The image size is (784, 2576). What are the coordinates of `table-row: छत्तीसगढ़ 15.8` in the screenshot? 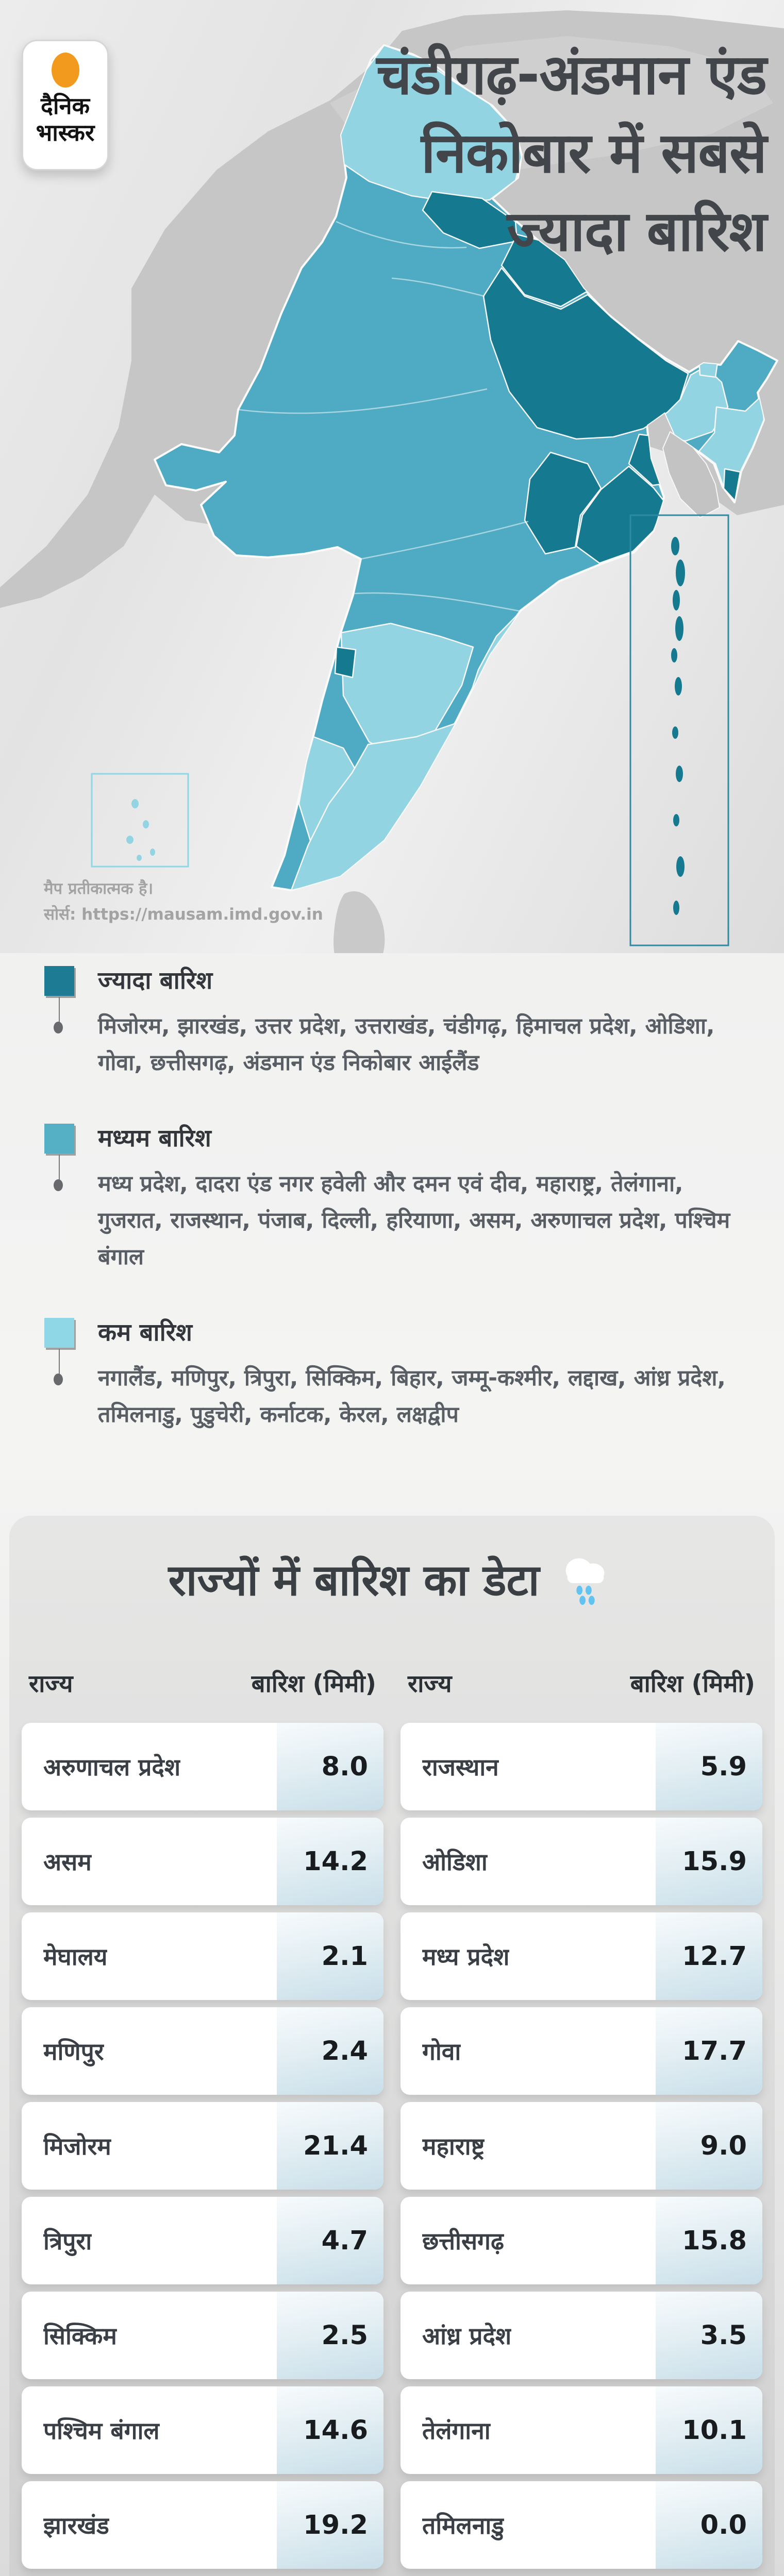 It's located at (581, 2240).